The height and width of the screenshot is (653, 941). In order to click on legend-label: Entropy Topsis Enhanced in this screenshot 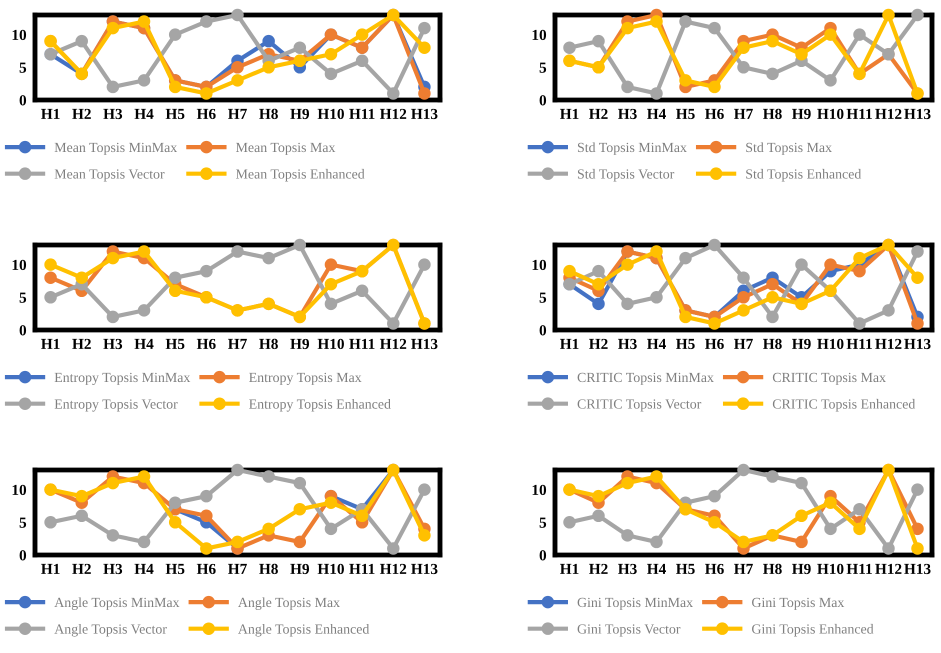, I will do `click(320, 405)`.